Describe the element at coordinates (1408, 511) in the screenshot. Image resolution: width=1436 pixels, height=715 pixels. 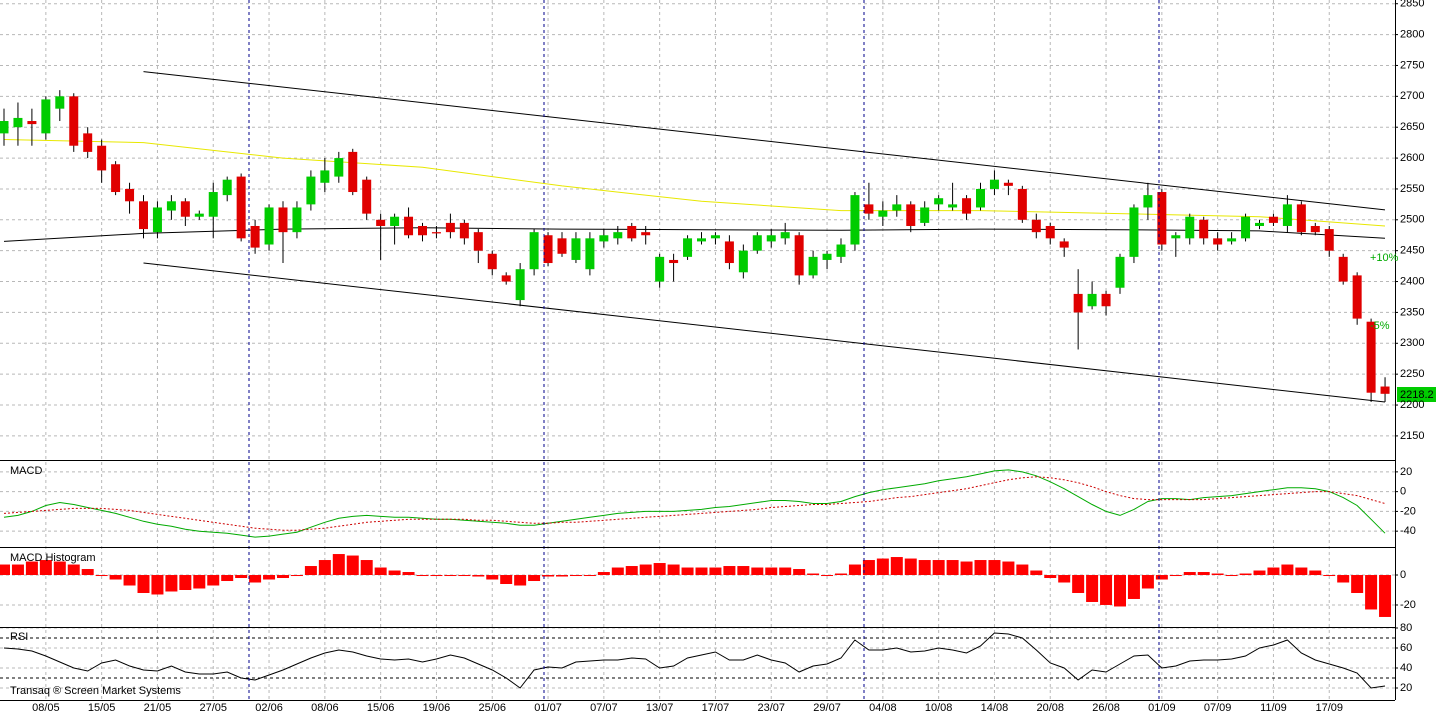
I see `y-tick-label: -20` at that location.